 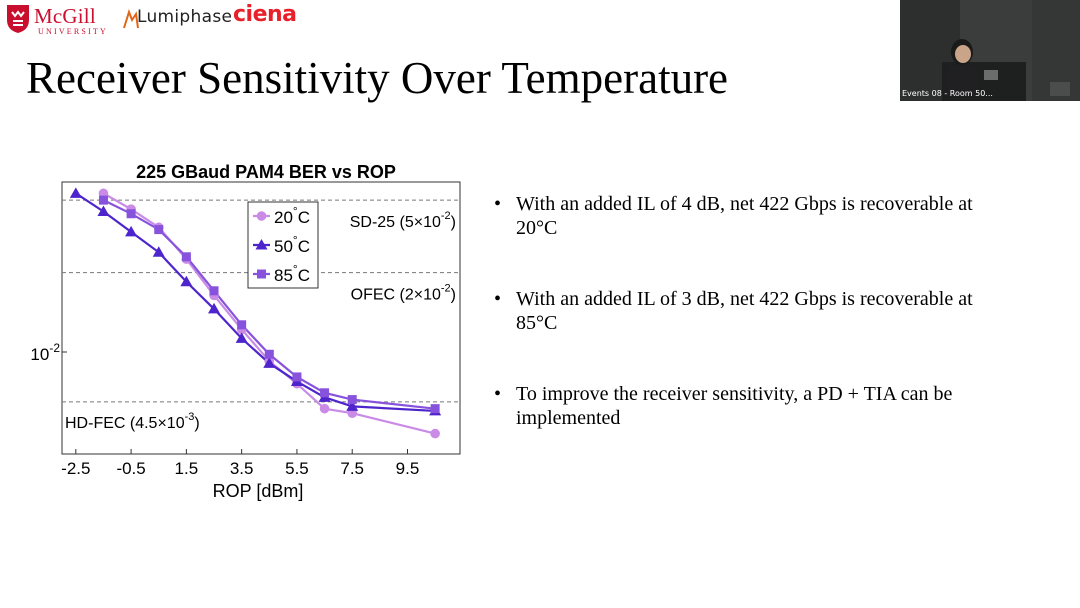 What do you see at coordinates (395, 222) in the screenshot?
I see `threshold-label-text: SD-25 (5×10` at bounding box center [395, 222].